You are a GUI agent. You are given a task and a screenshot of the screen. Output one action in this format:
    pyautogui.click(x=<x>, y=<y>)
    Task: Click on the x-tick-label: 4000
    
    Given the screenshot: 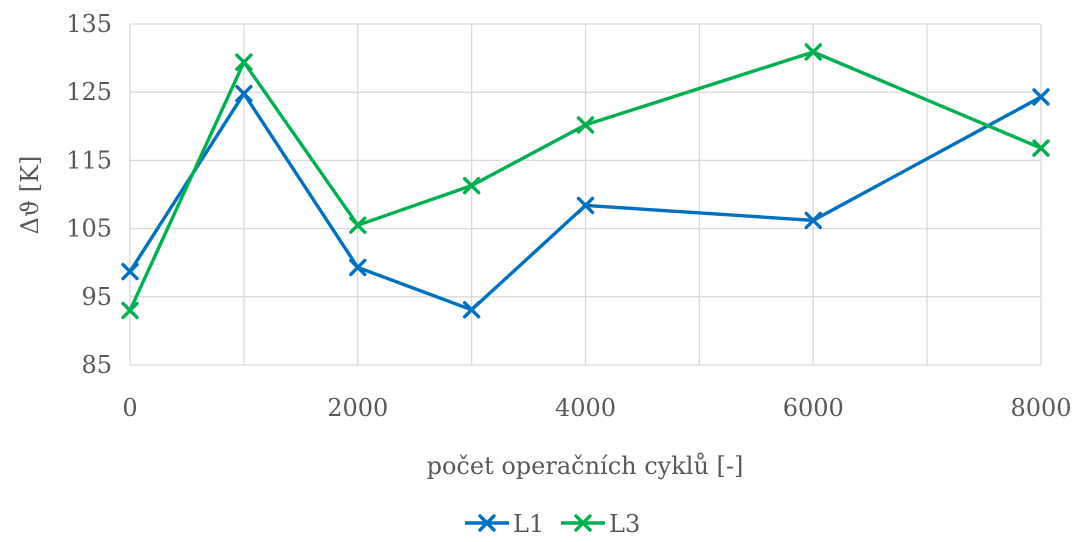 What is the action you would take?
    pyautogui.click(x=585, y=408)
    